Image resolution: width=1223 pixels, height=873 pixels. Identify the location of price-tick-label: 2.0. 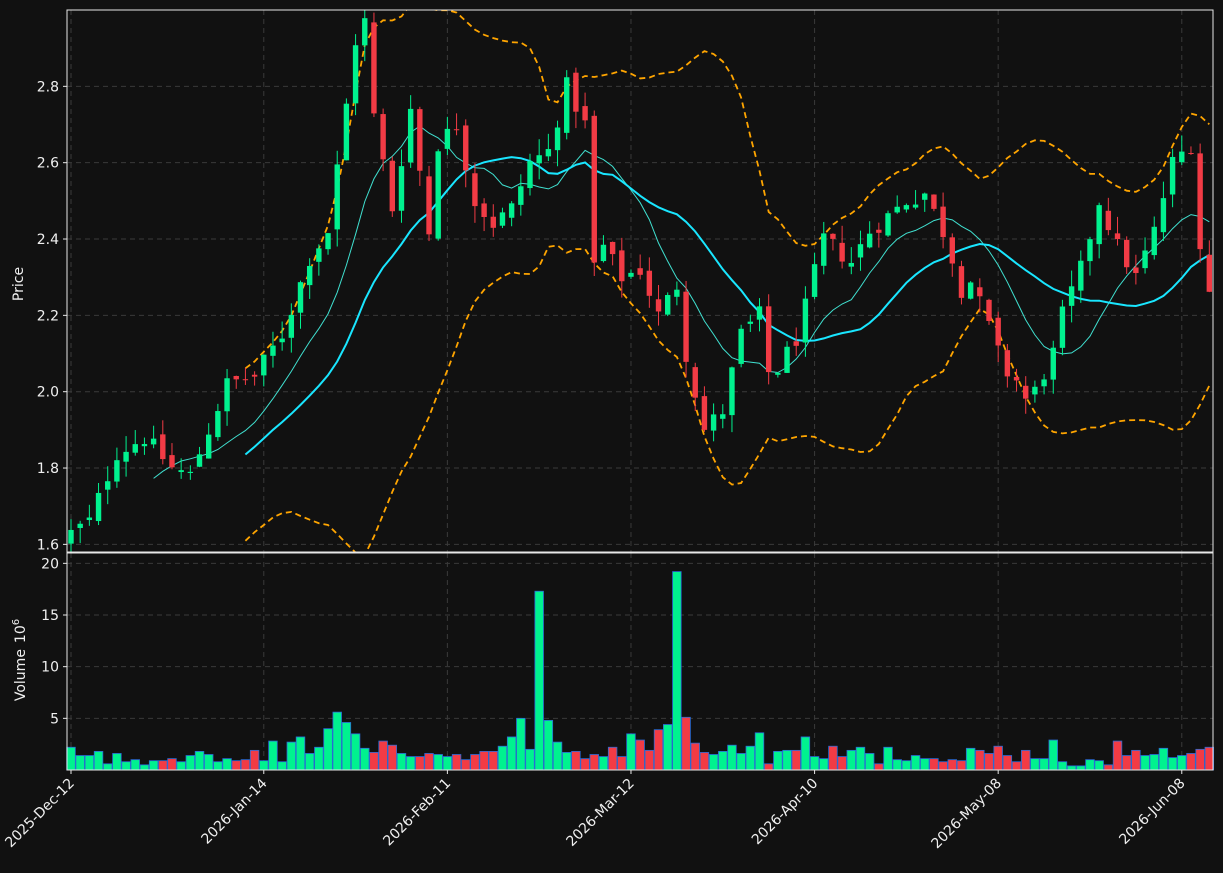
(48, 393).